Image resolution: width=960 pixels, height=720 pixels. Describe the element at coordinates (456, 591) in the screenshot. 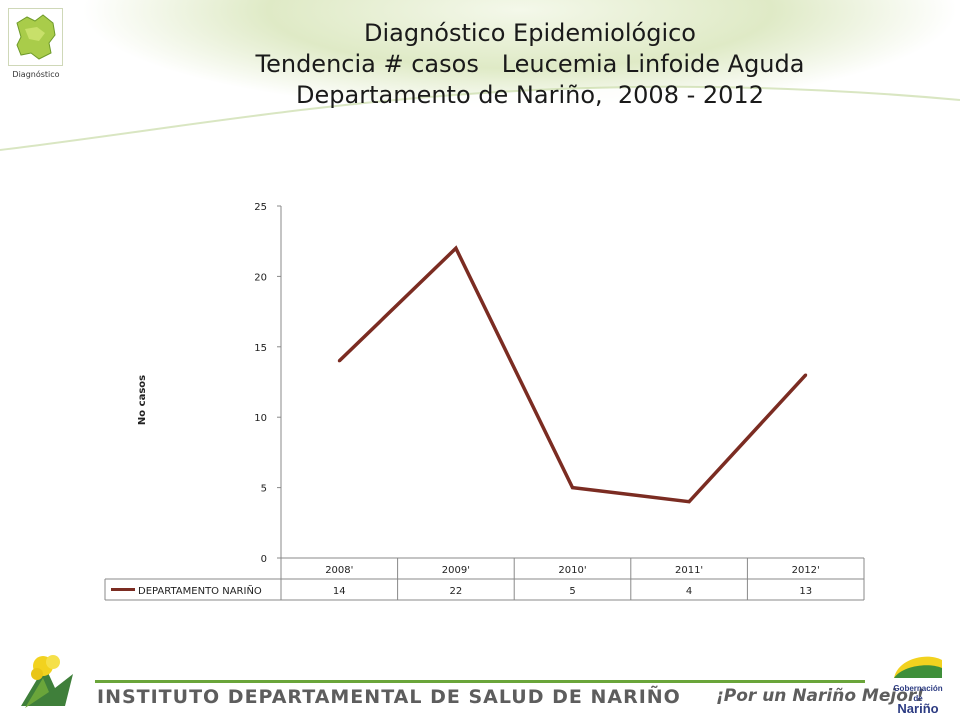

I see `data-table-value: 22` at that location.